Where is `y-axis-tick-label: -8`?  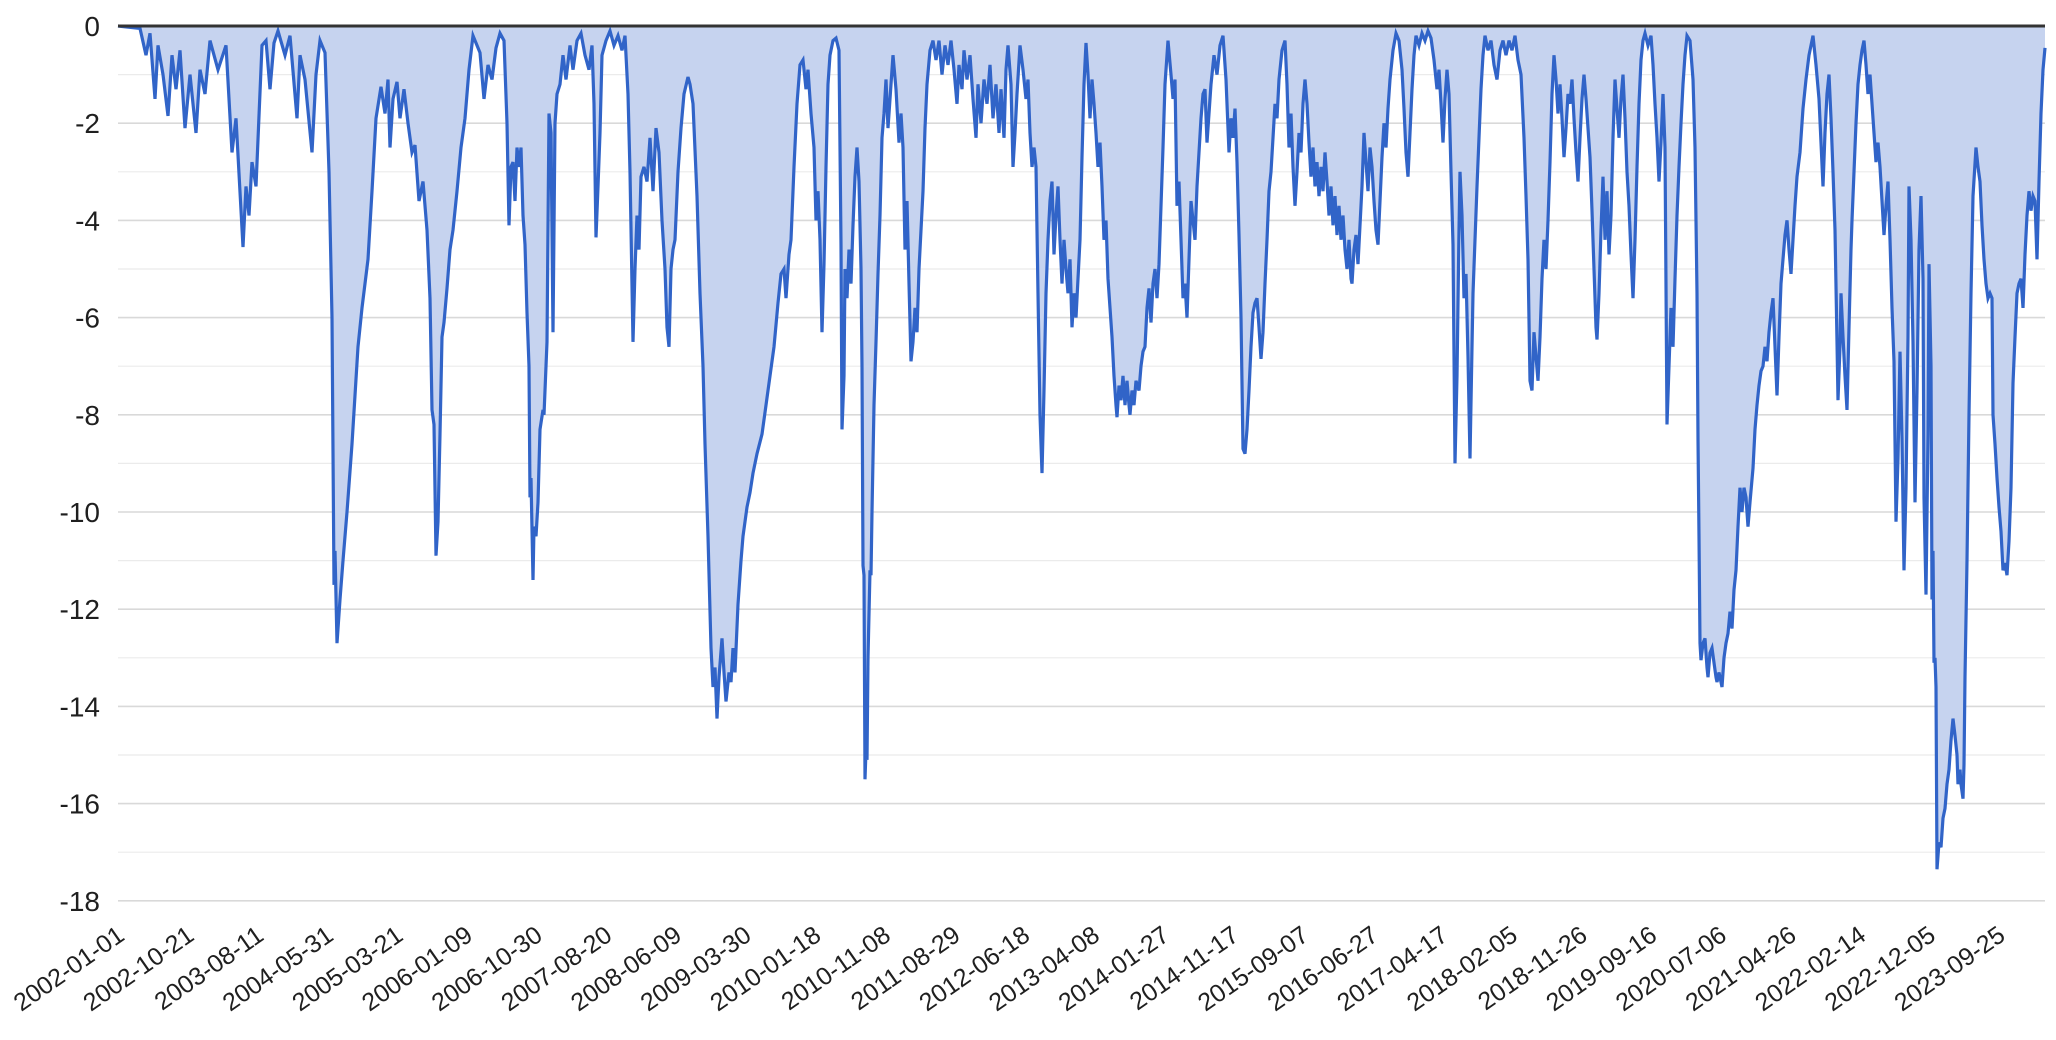 y-axis-tick-label: -8 is located at coordinates (87, 415).